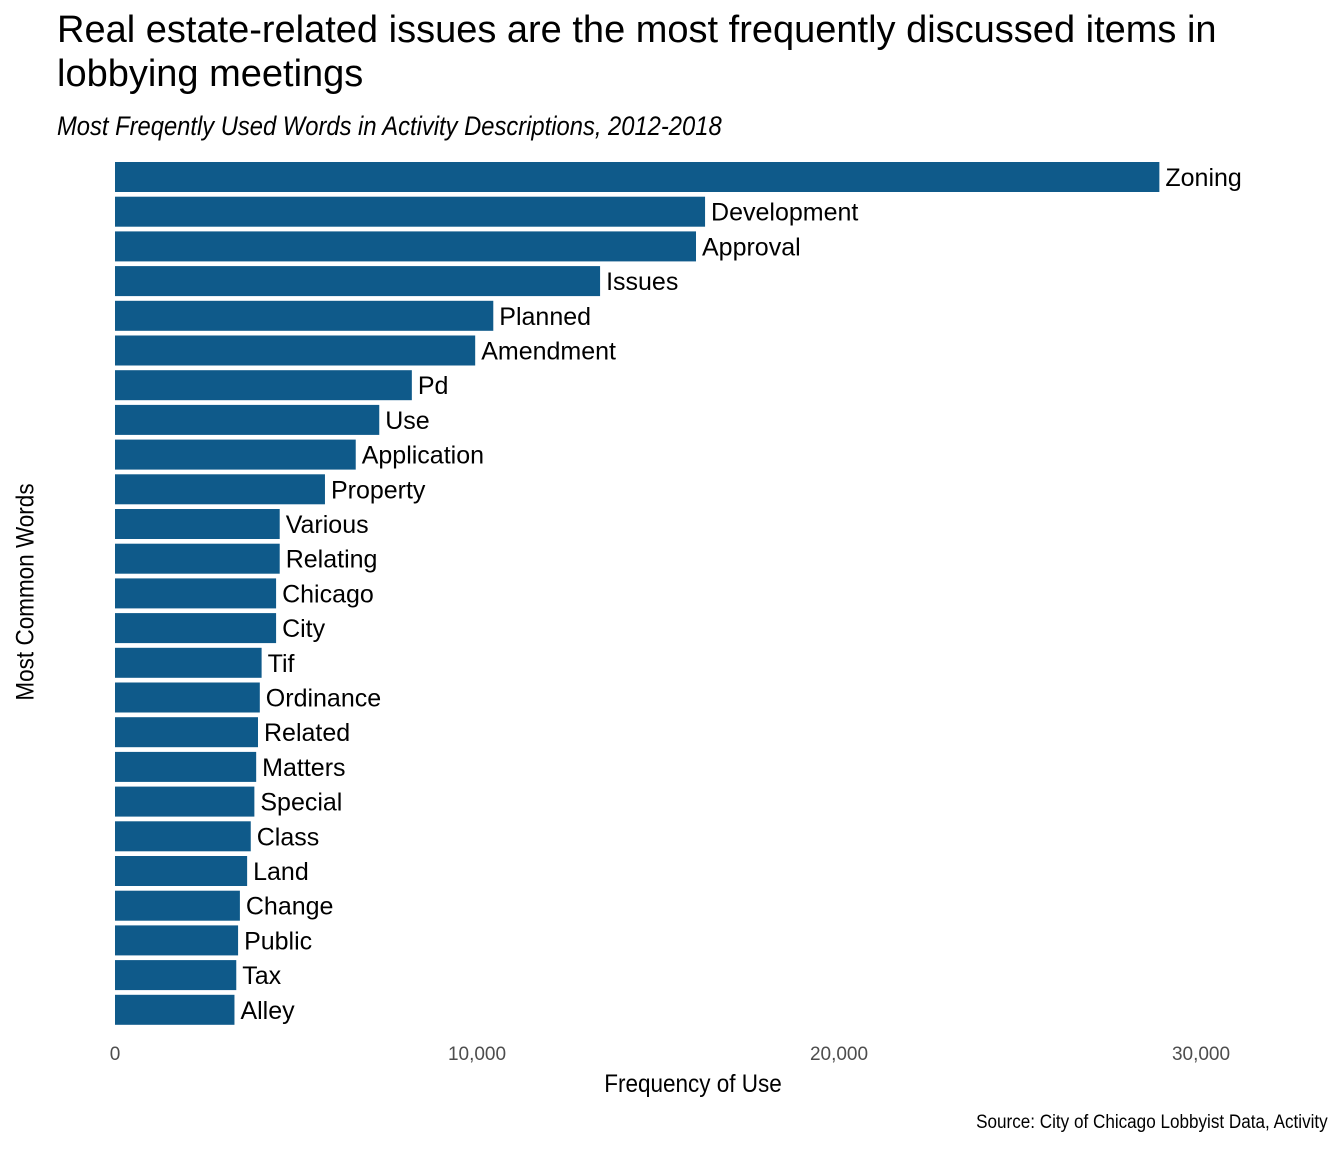 This screenshot has width=1344, height=1152. I want to click on bar-public, so click(177, 940).